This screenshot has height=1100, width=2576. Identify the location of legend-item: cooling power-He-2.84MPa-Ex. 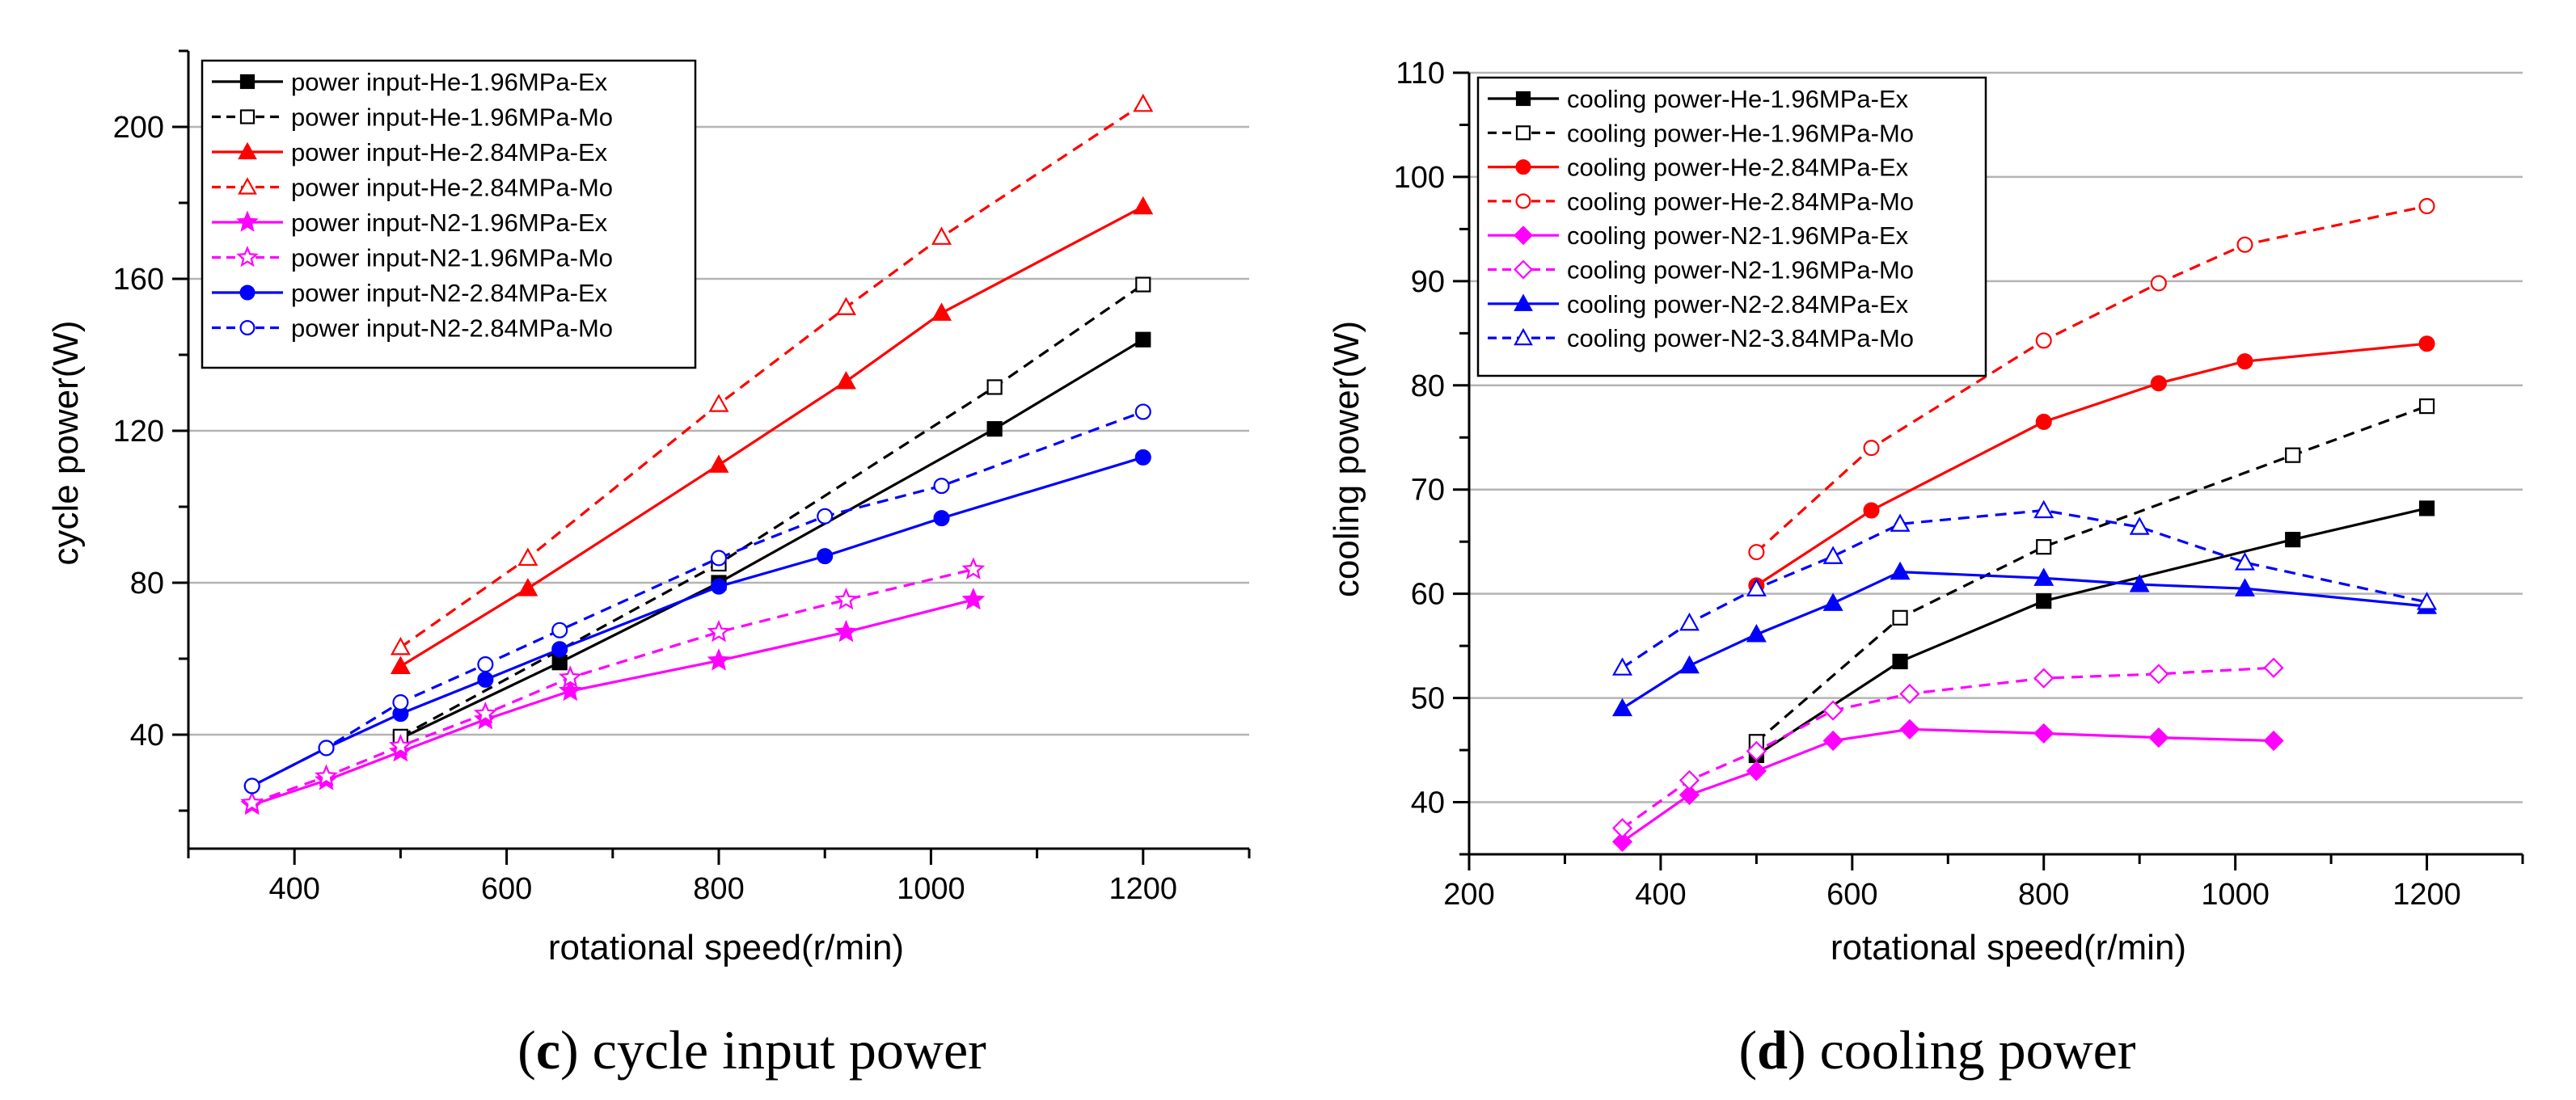
(1698, 168).